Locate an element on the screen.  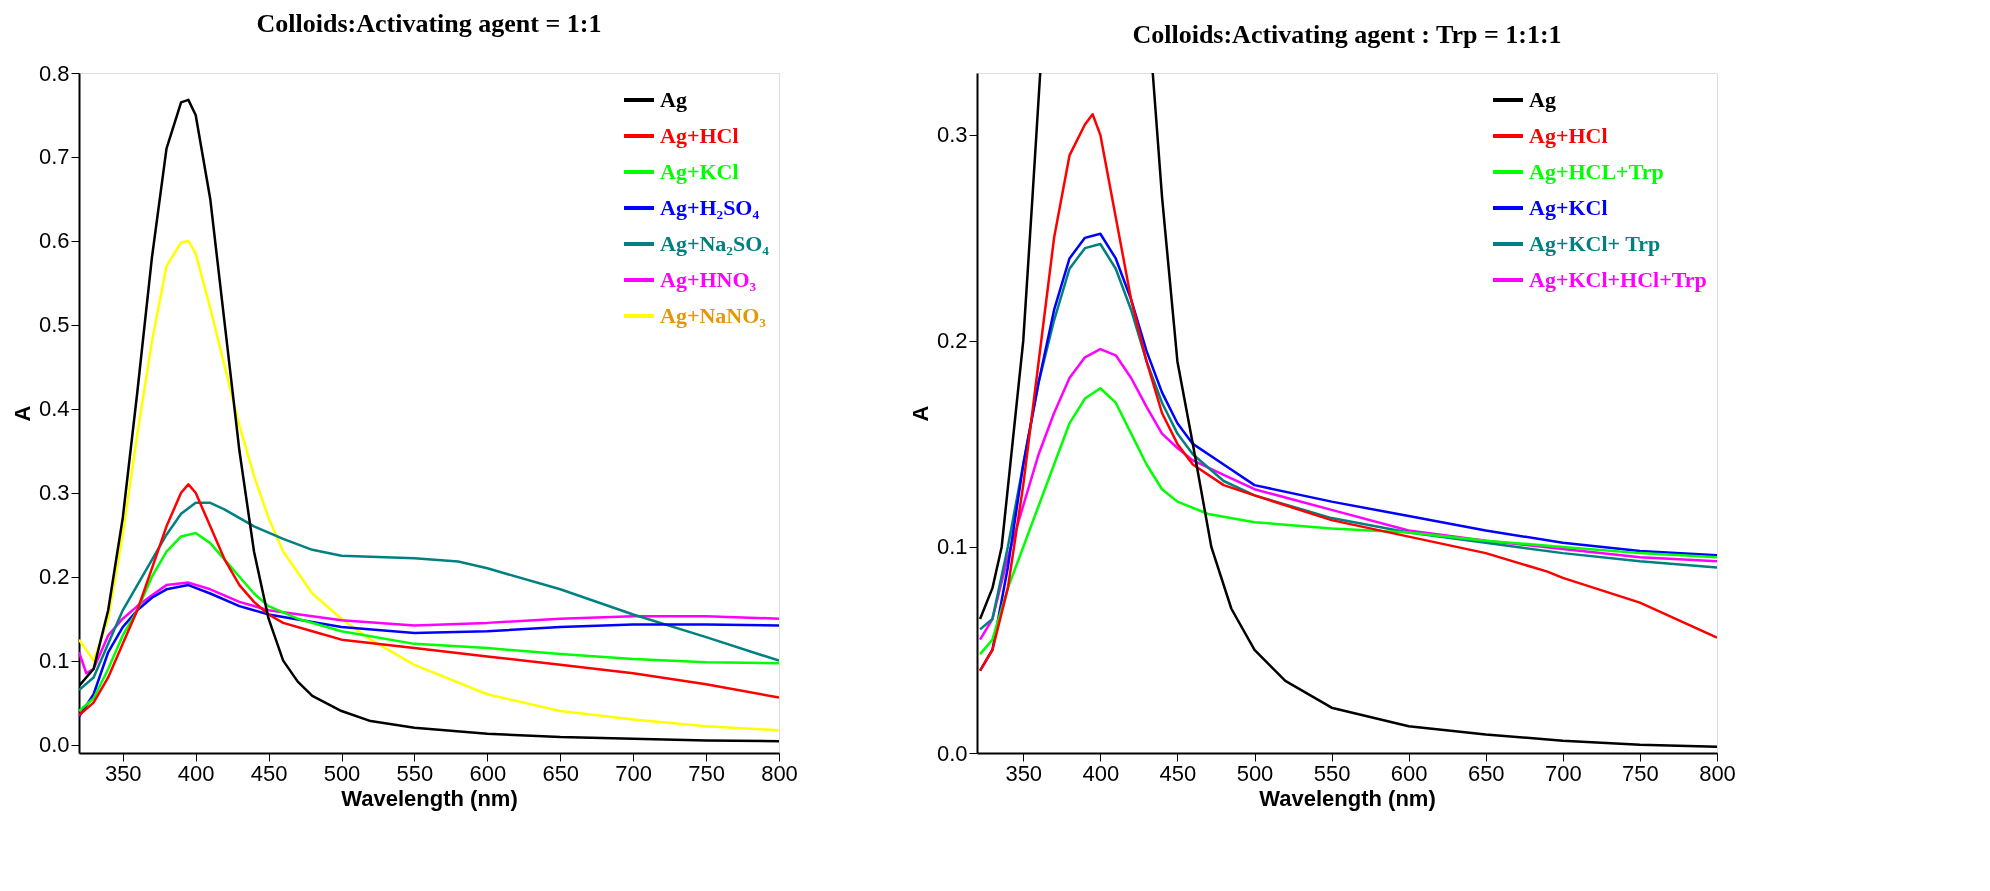
legend-label: Ag+KCl+ Trp is located at coordinates (1595, 243).